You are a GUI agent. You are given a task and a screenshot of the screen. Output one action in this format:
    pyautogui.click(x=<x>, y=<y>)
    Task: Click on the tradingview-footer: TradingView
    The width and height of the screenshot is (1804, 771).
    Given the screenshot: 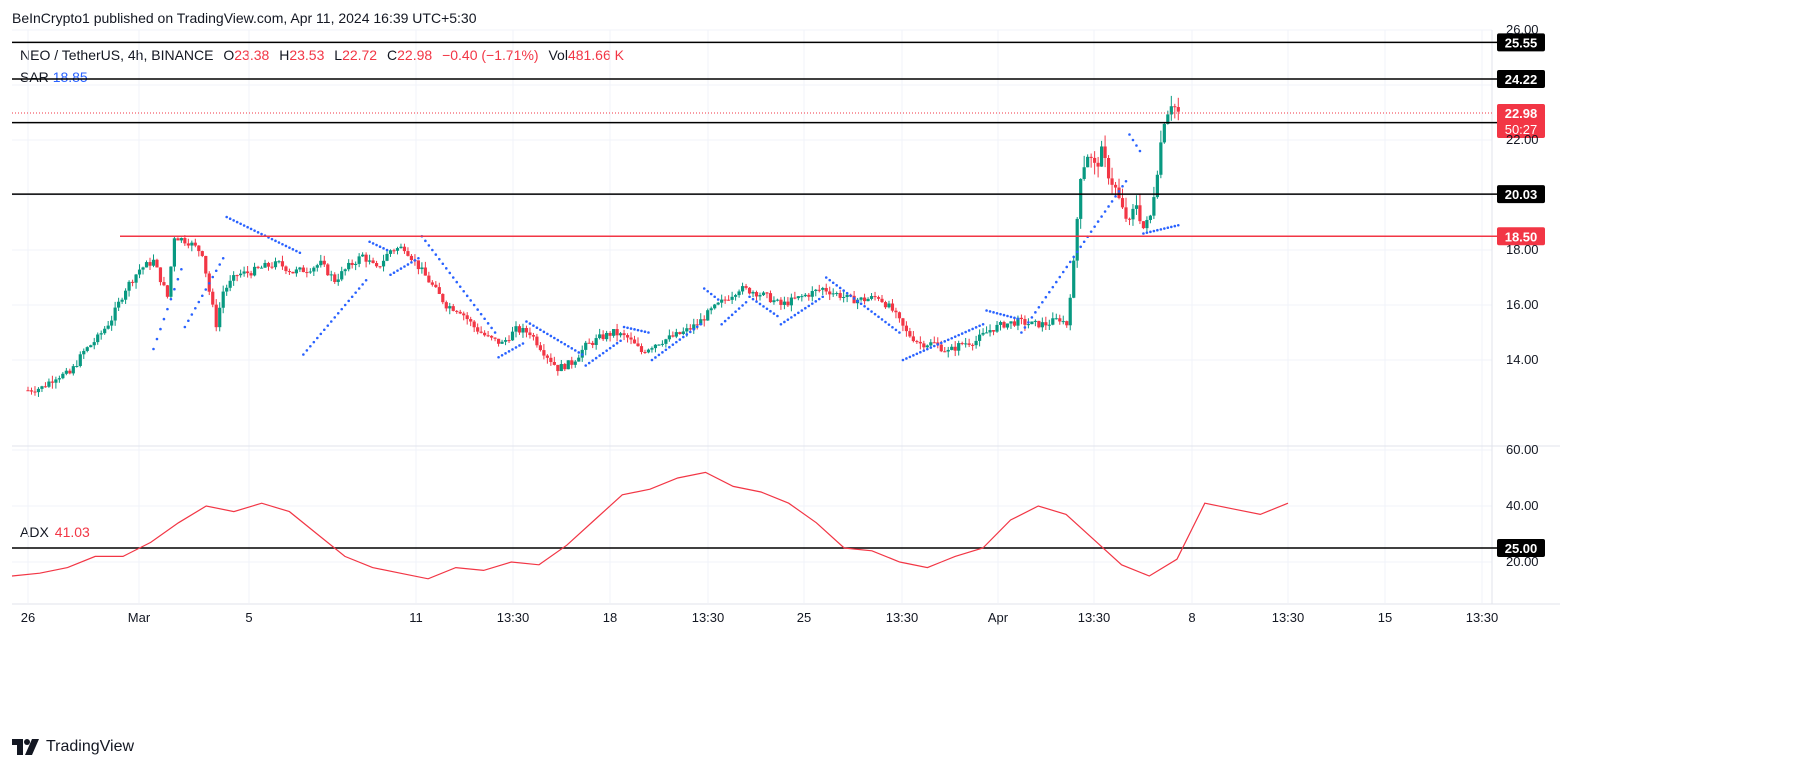 What is the action you would take?
    pyautogui.click(x=73, y=747)
    